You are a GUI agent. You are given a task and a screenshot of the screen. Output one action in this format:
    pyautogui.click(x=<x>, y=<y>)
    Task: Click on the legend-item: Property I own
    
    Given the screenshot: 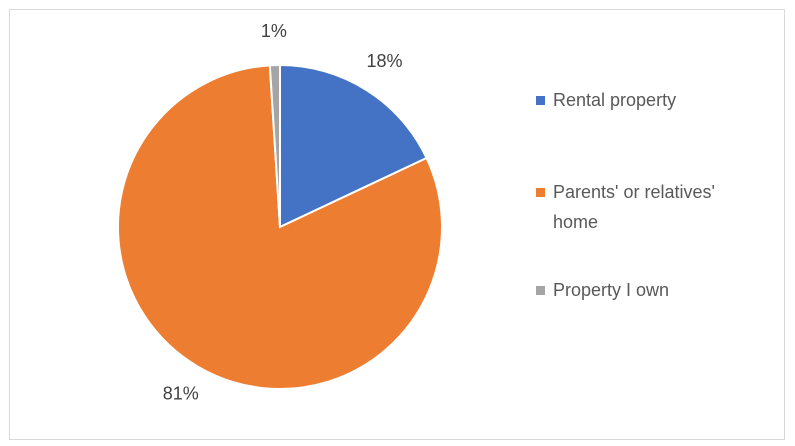 What is the action you would take?
    pyautogui.click(x=628, y=290)
    